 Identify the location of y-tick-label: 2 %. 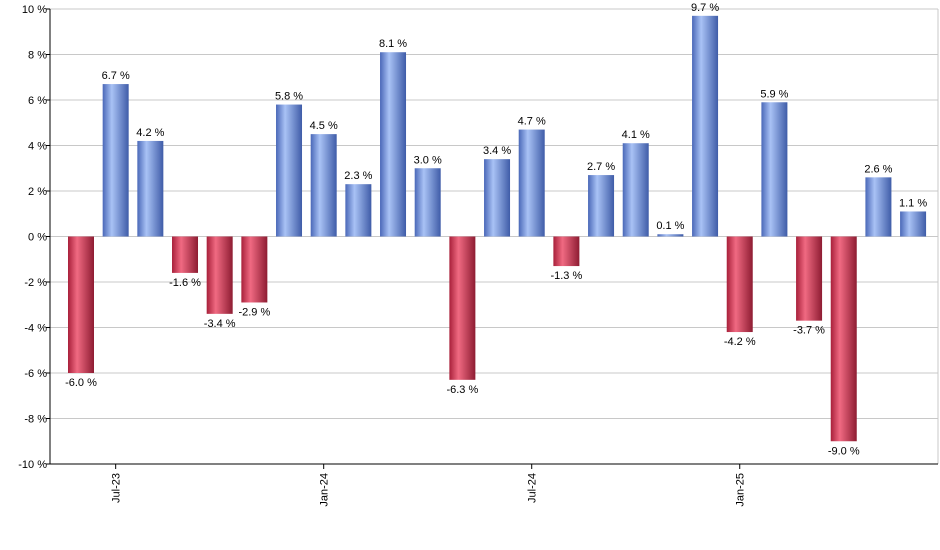
(37, 192).